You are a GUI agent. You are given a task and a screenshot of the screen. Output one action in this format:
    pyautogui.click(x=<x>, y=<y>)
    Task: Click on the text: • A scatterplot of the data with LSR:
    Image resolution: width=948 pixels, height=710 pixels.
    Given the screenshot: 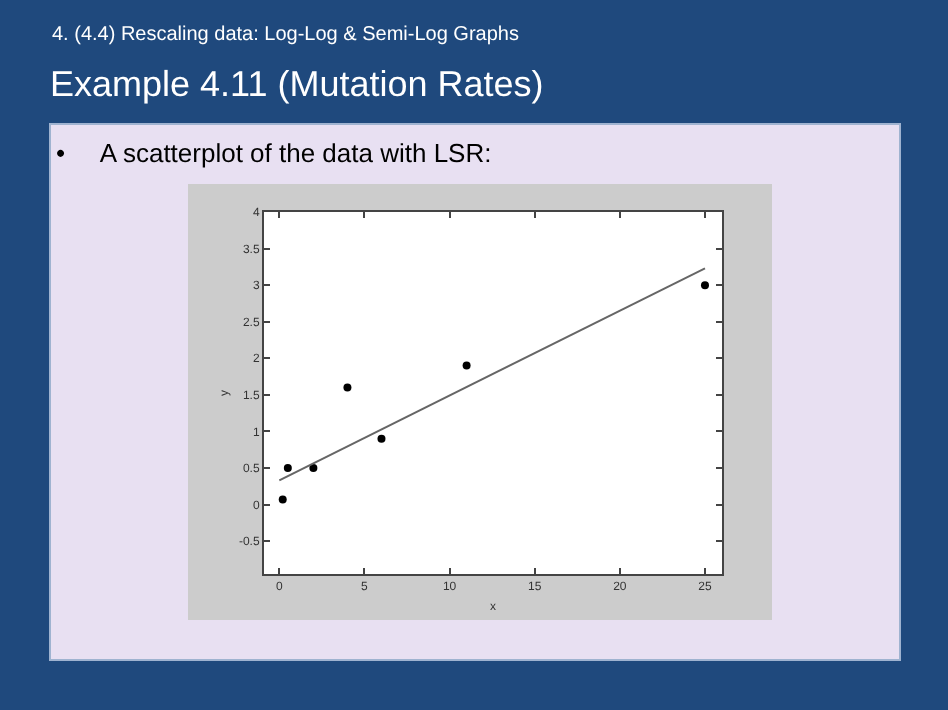 What is the action you would take?
    pyautogui.click(x=274, y=153)
    